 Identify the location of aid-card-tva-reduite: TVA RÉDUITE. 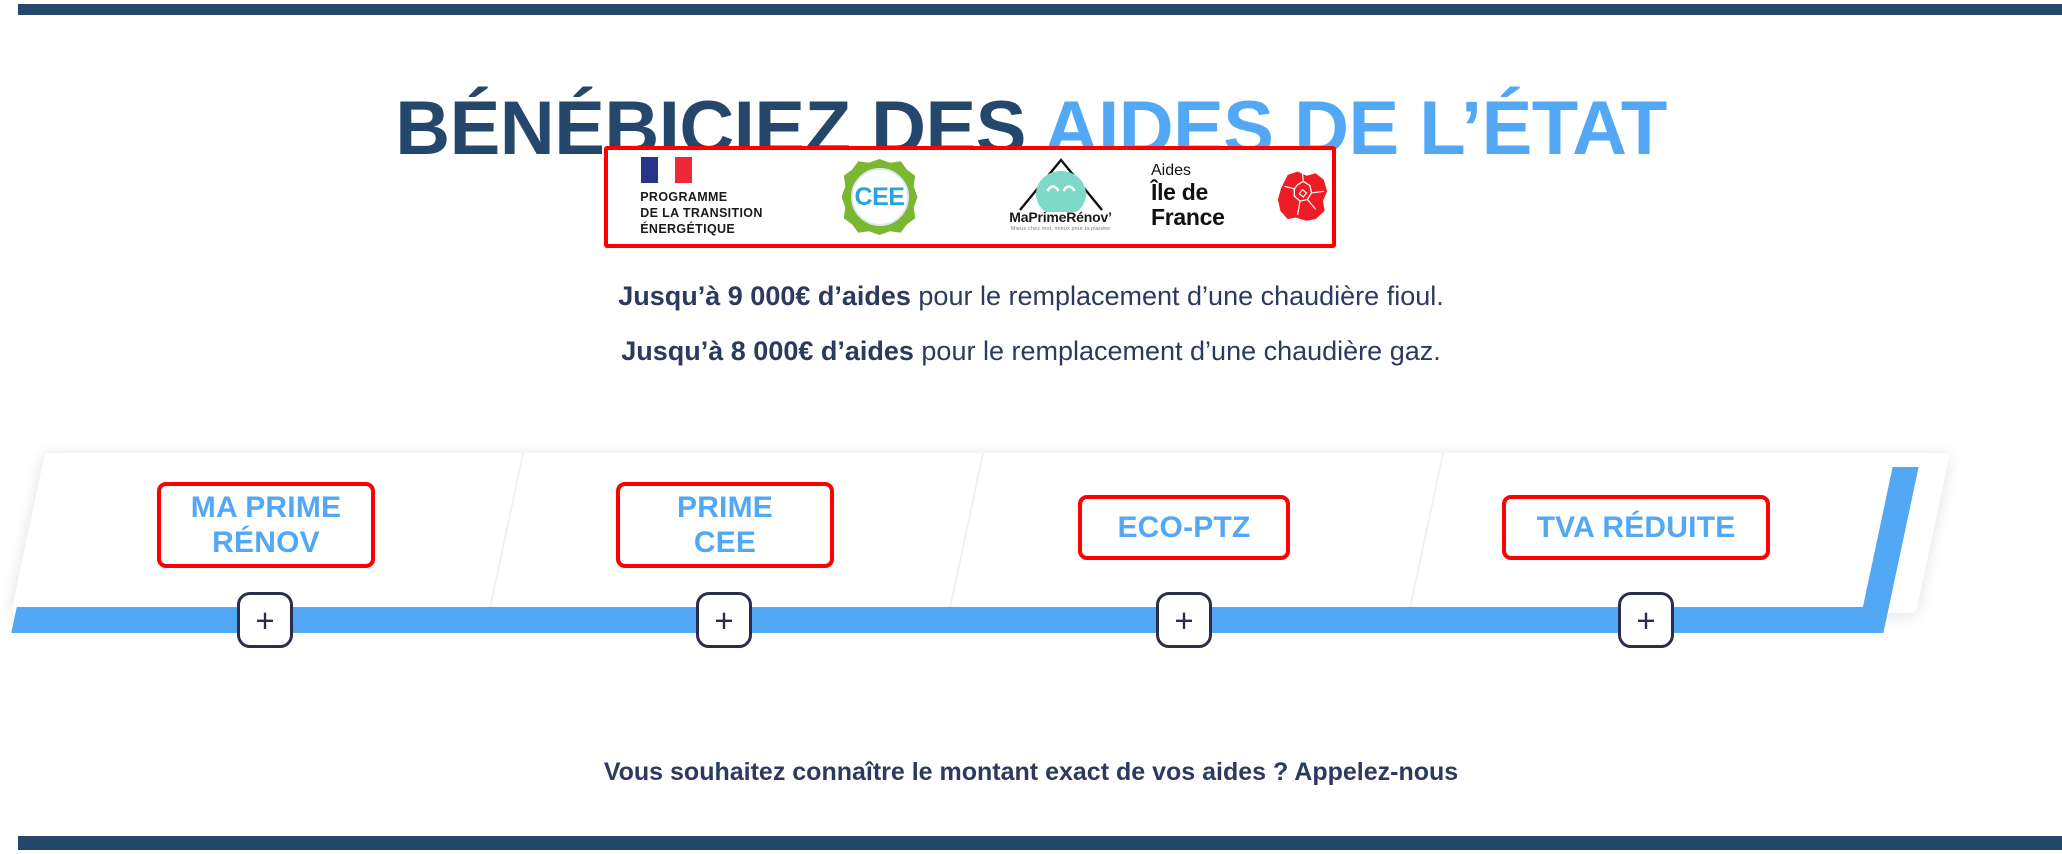
(1636, 527).